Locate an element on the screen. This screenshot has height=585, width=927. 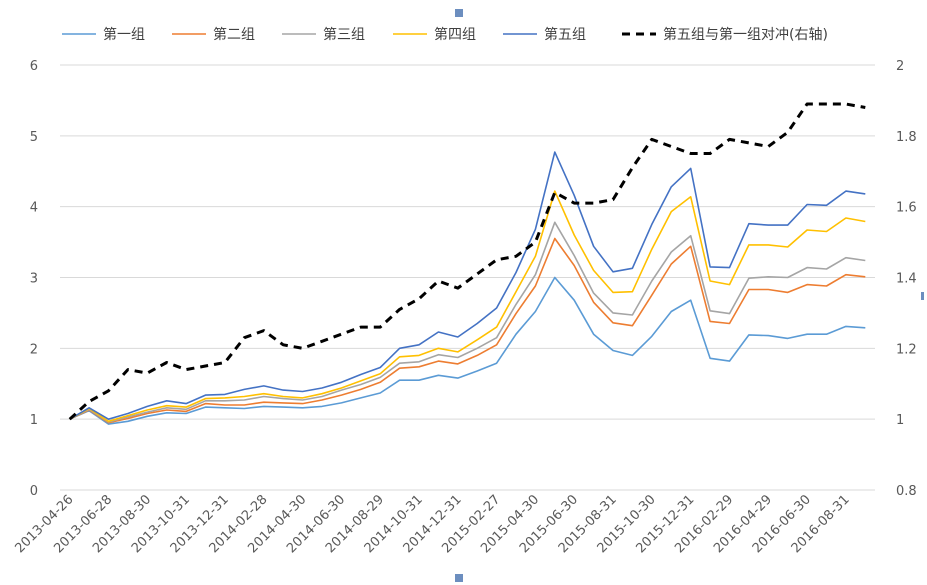
legend-label: 第三组 is located at coordinates (344, 34).